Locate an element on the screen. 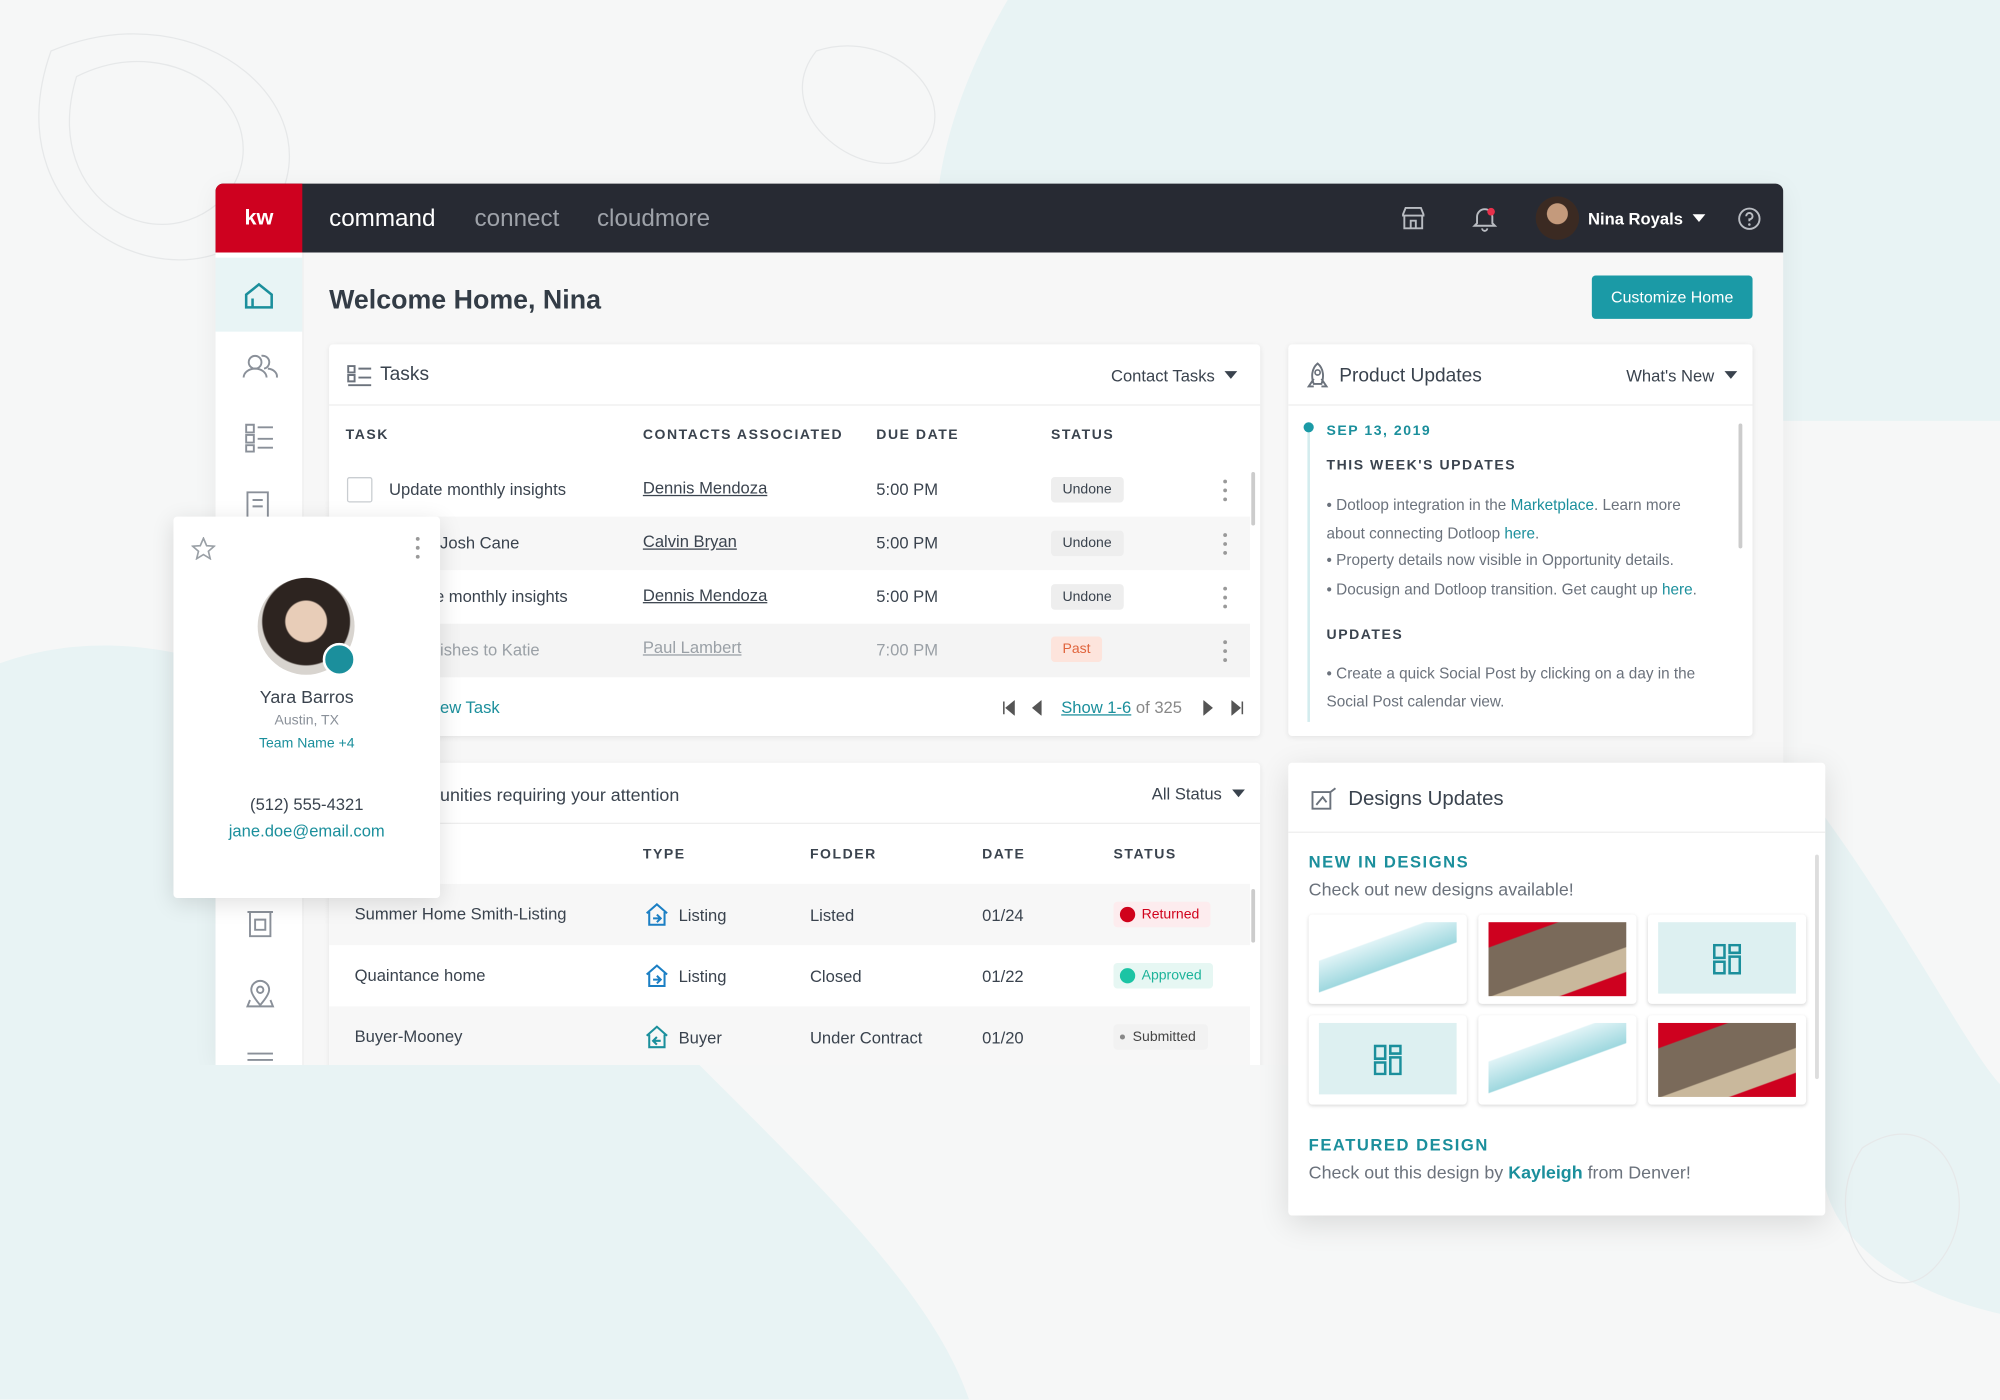 The height and width of the screenshot is (1400, 2000). new-task-link: ew Task is located at coordinates (470, 707).